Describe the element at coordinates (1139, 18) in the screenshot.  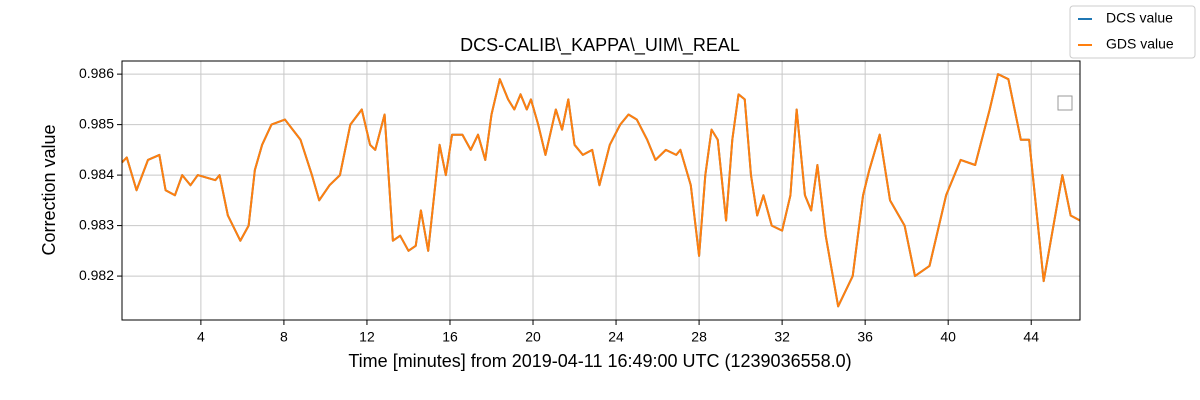
I see `legend-label: DCS value` at that location.